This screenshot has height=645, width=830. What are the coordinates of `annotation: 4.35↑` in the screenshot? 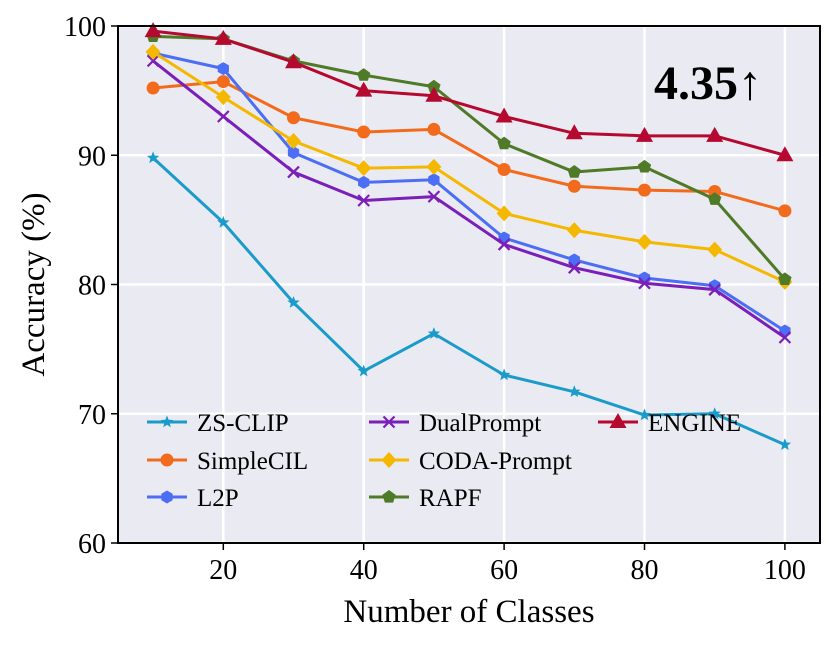 It's located at (708, 83).